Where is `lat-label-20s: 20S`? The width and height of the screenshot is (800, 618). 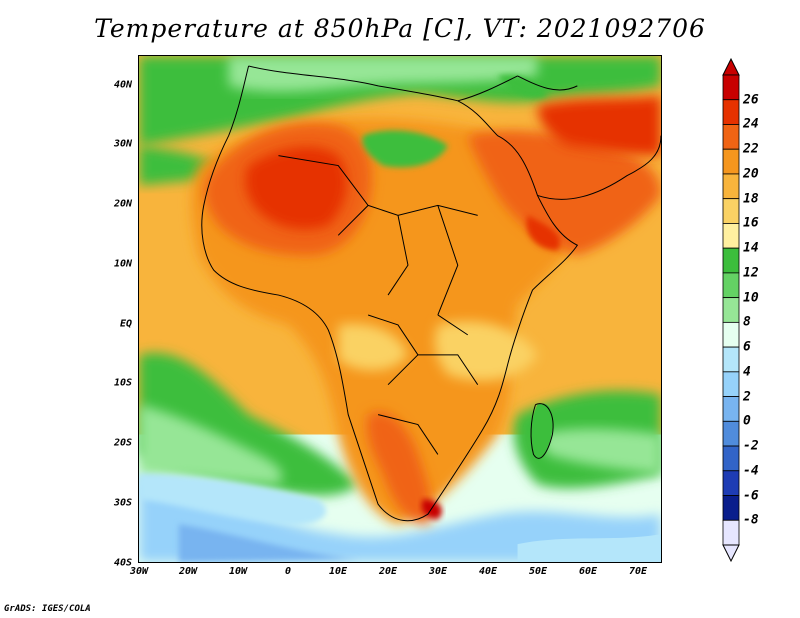 lat-label-20s: 20S is located at coordinates (122, 443).